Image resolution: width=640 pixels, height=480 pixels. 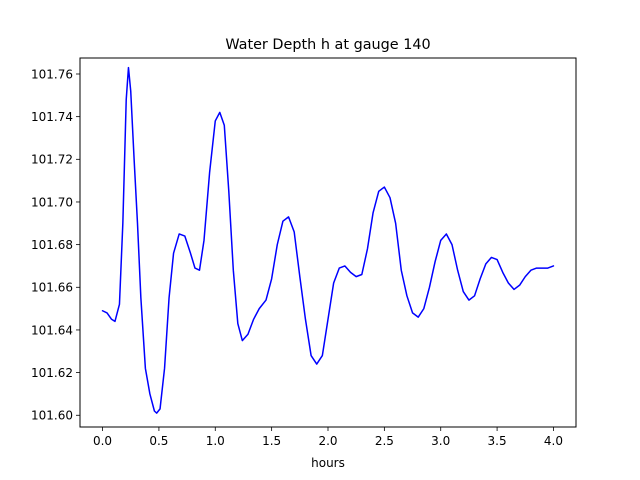 What do you see at coordinates (497, 441) in the screenshot?
I see `x-tick-label: 3.5` at bounding box center [497, 441].